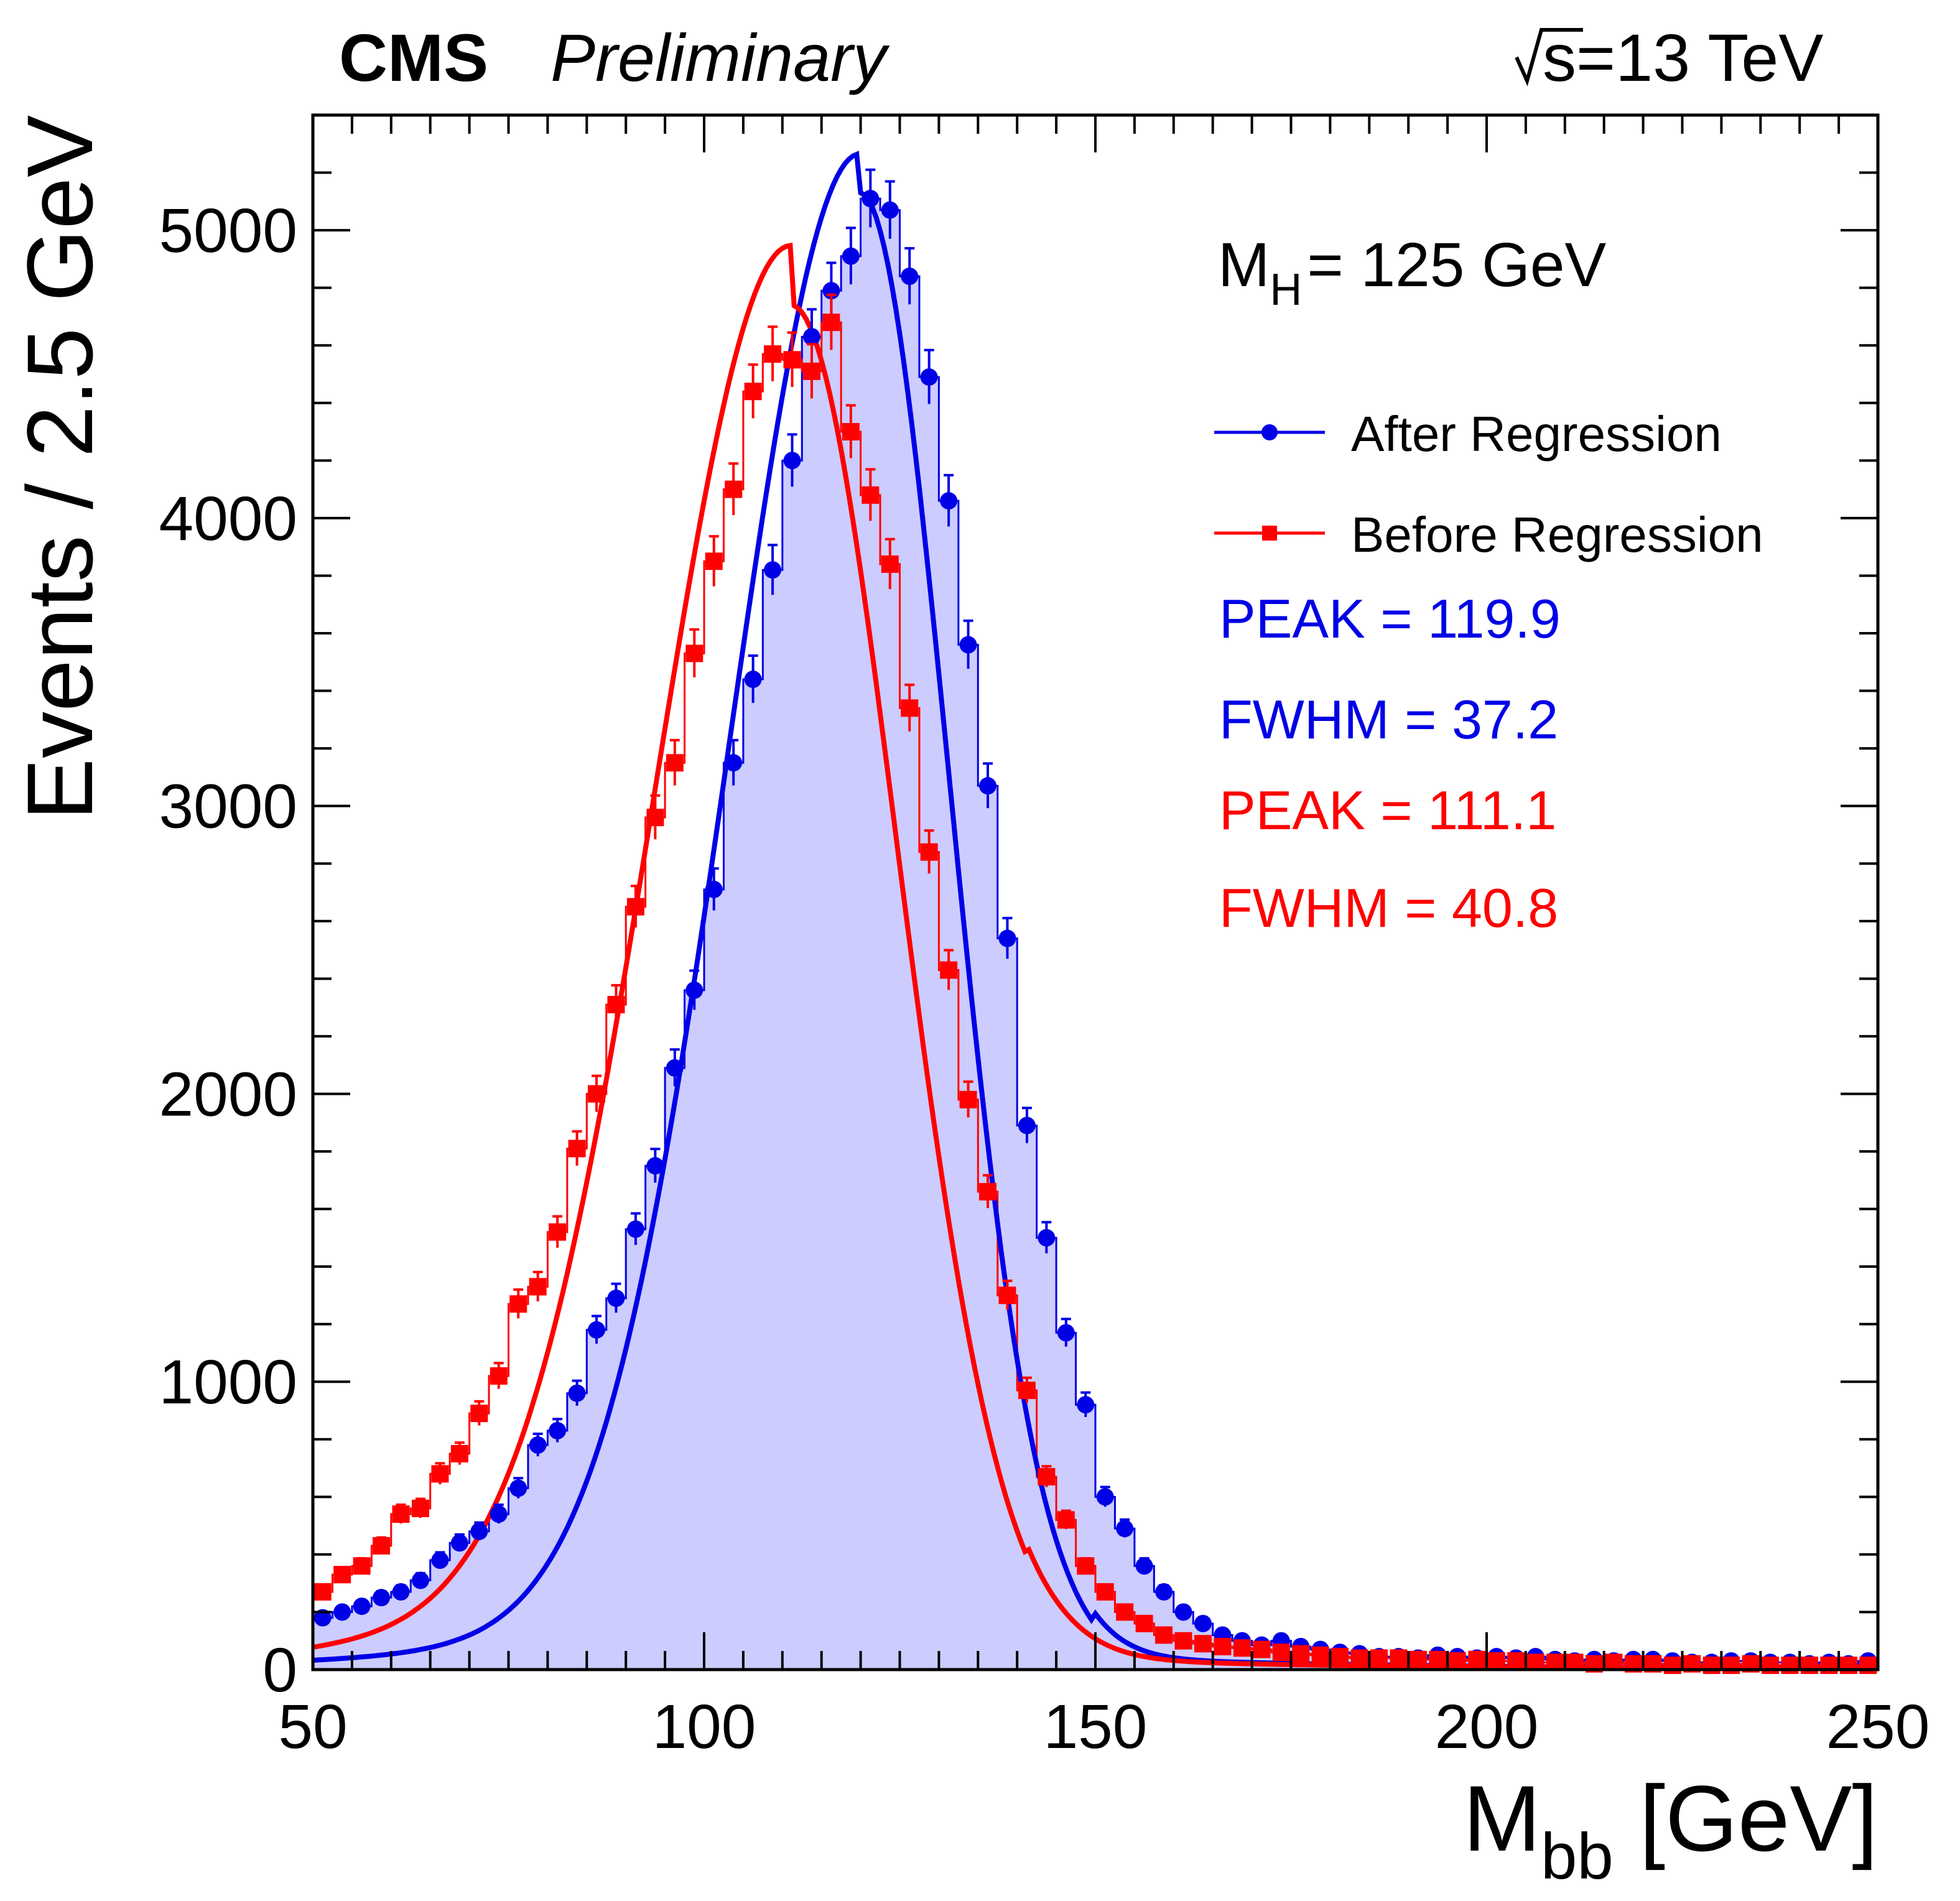  Describe the element at coordinates (1390, 618) in the screenshot. I see `after-peak-label: PEAK = 119.9` at that location.